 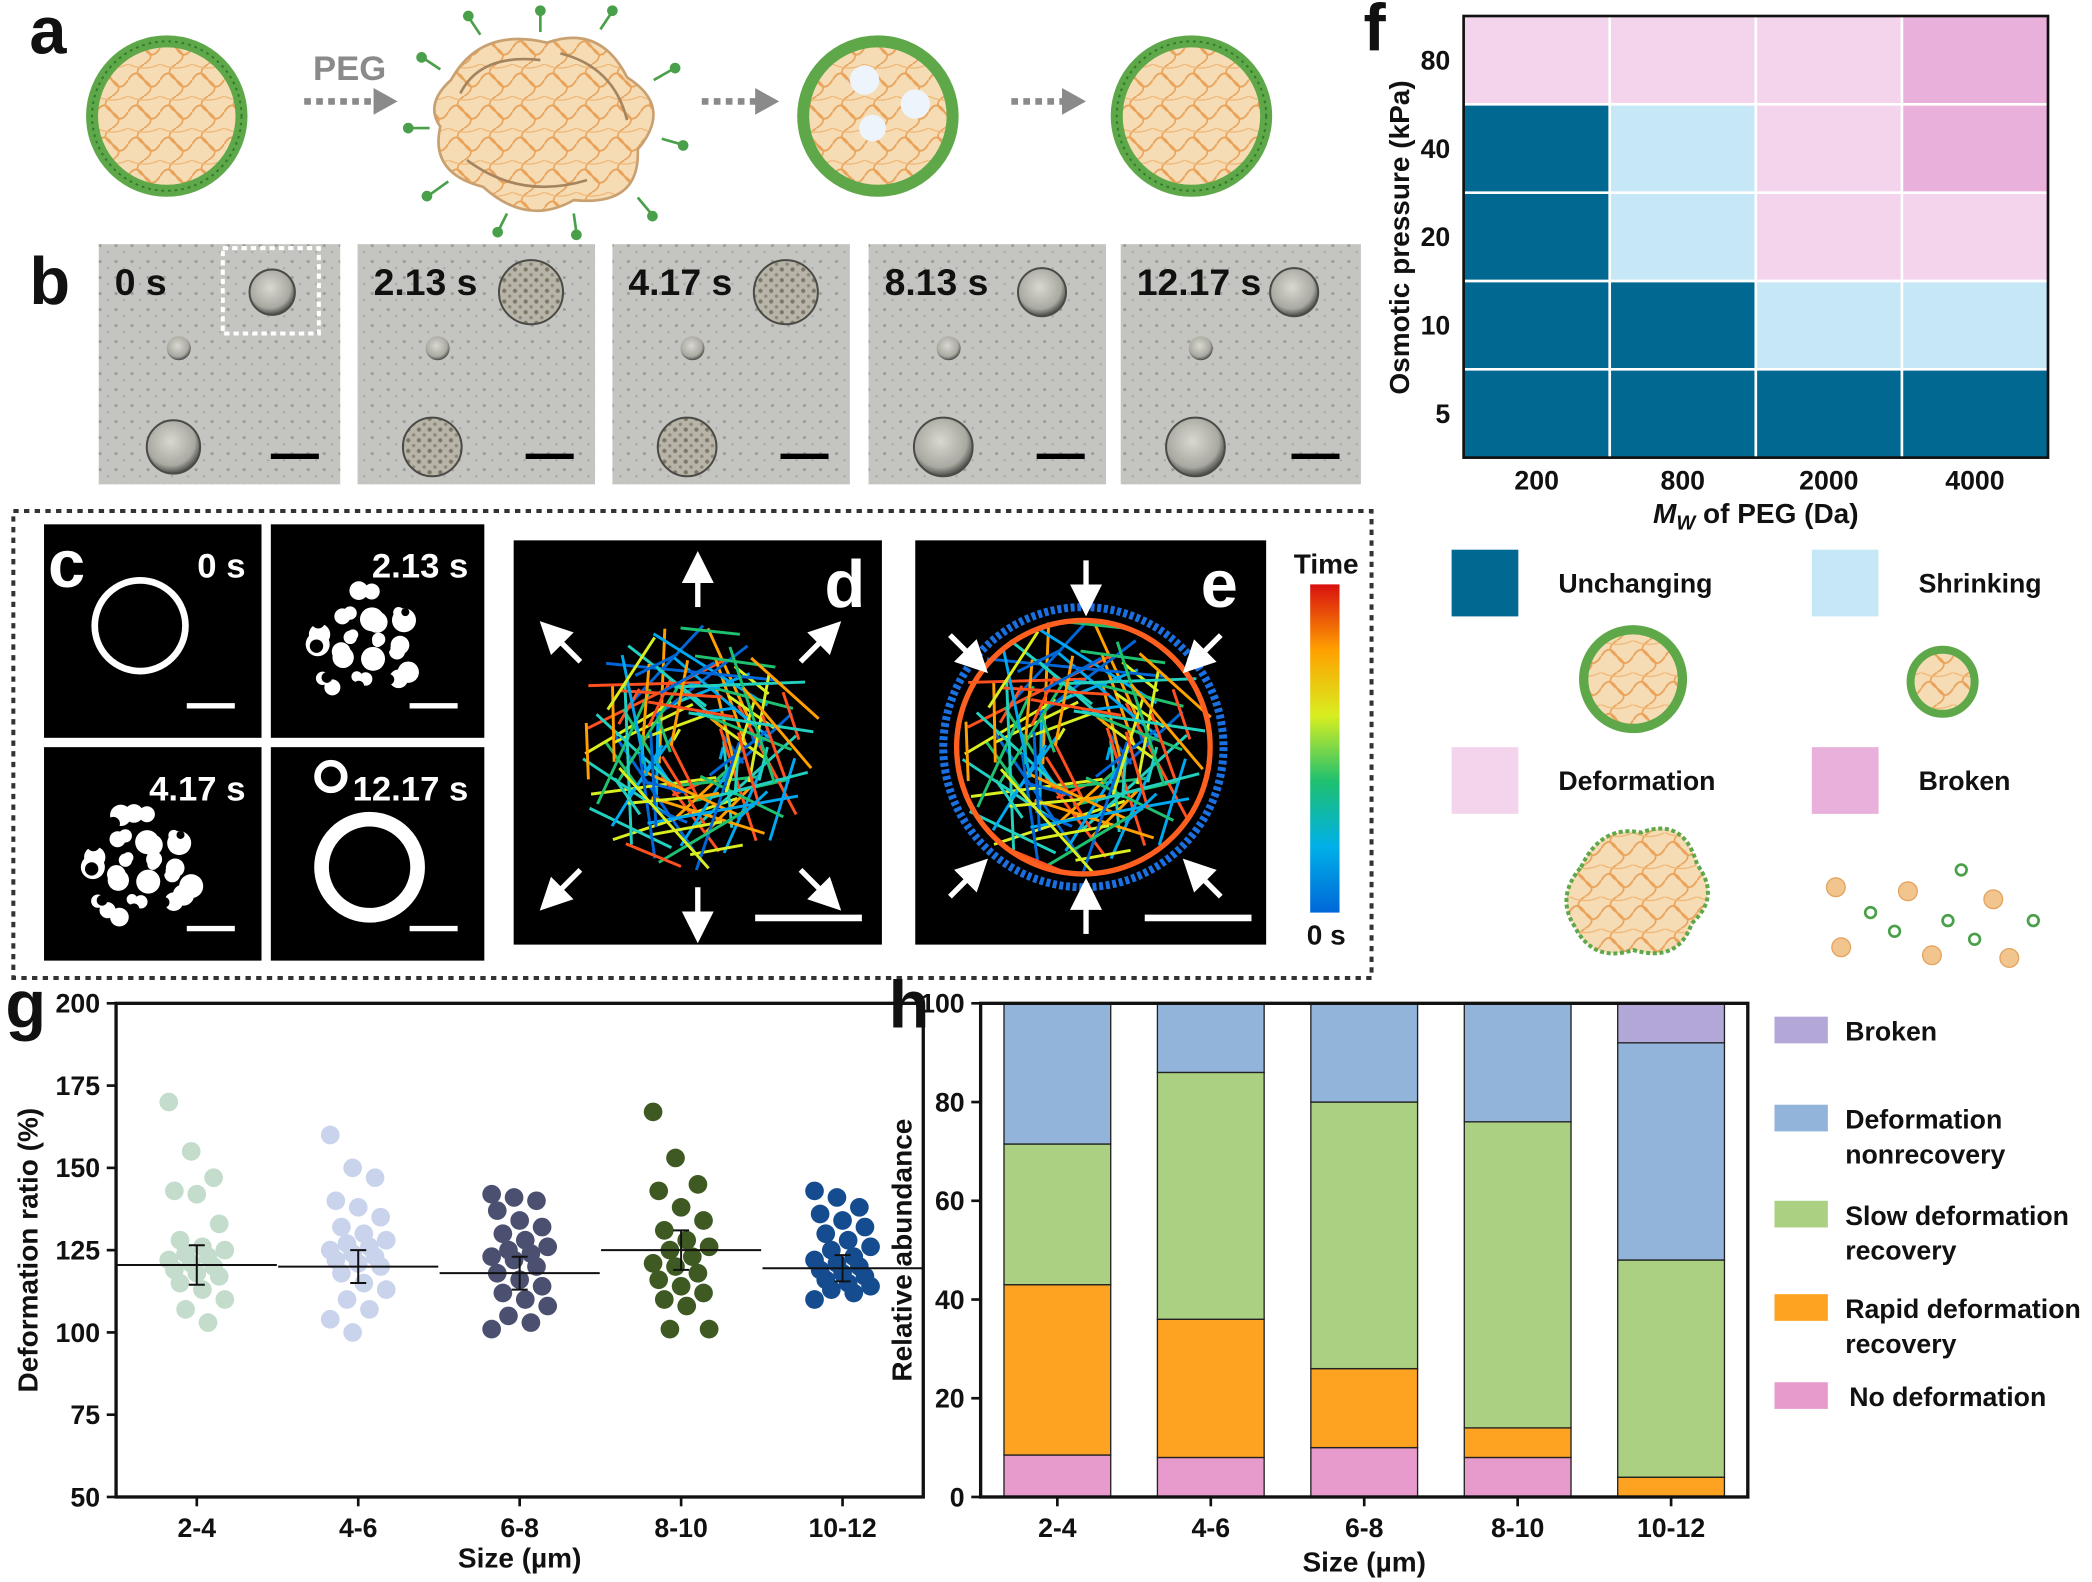 I want to click on legend-item: Slow deformation recovery, so click(x=1921, y=1232).